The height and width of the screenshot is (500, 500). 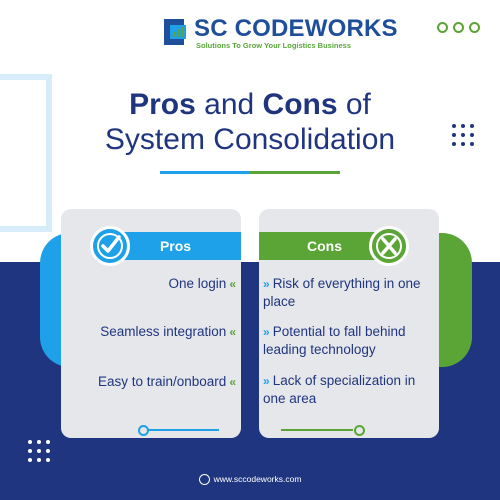 I want to click on footer: www.sccodeworks.com, so click(x=250, y=480).